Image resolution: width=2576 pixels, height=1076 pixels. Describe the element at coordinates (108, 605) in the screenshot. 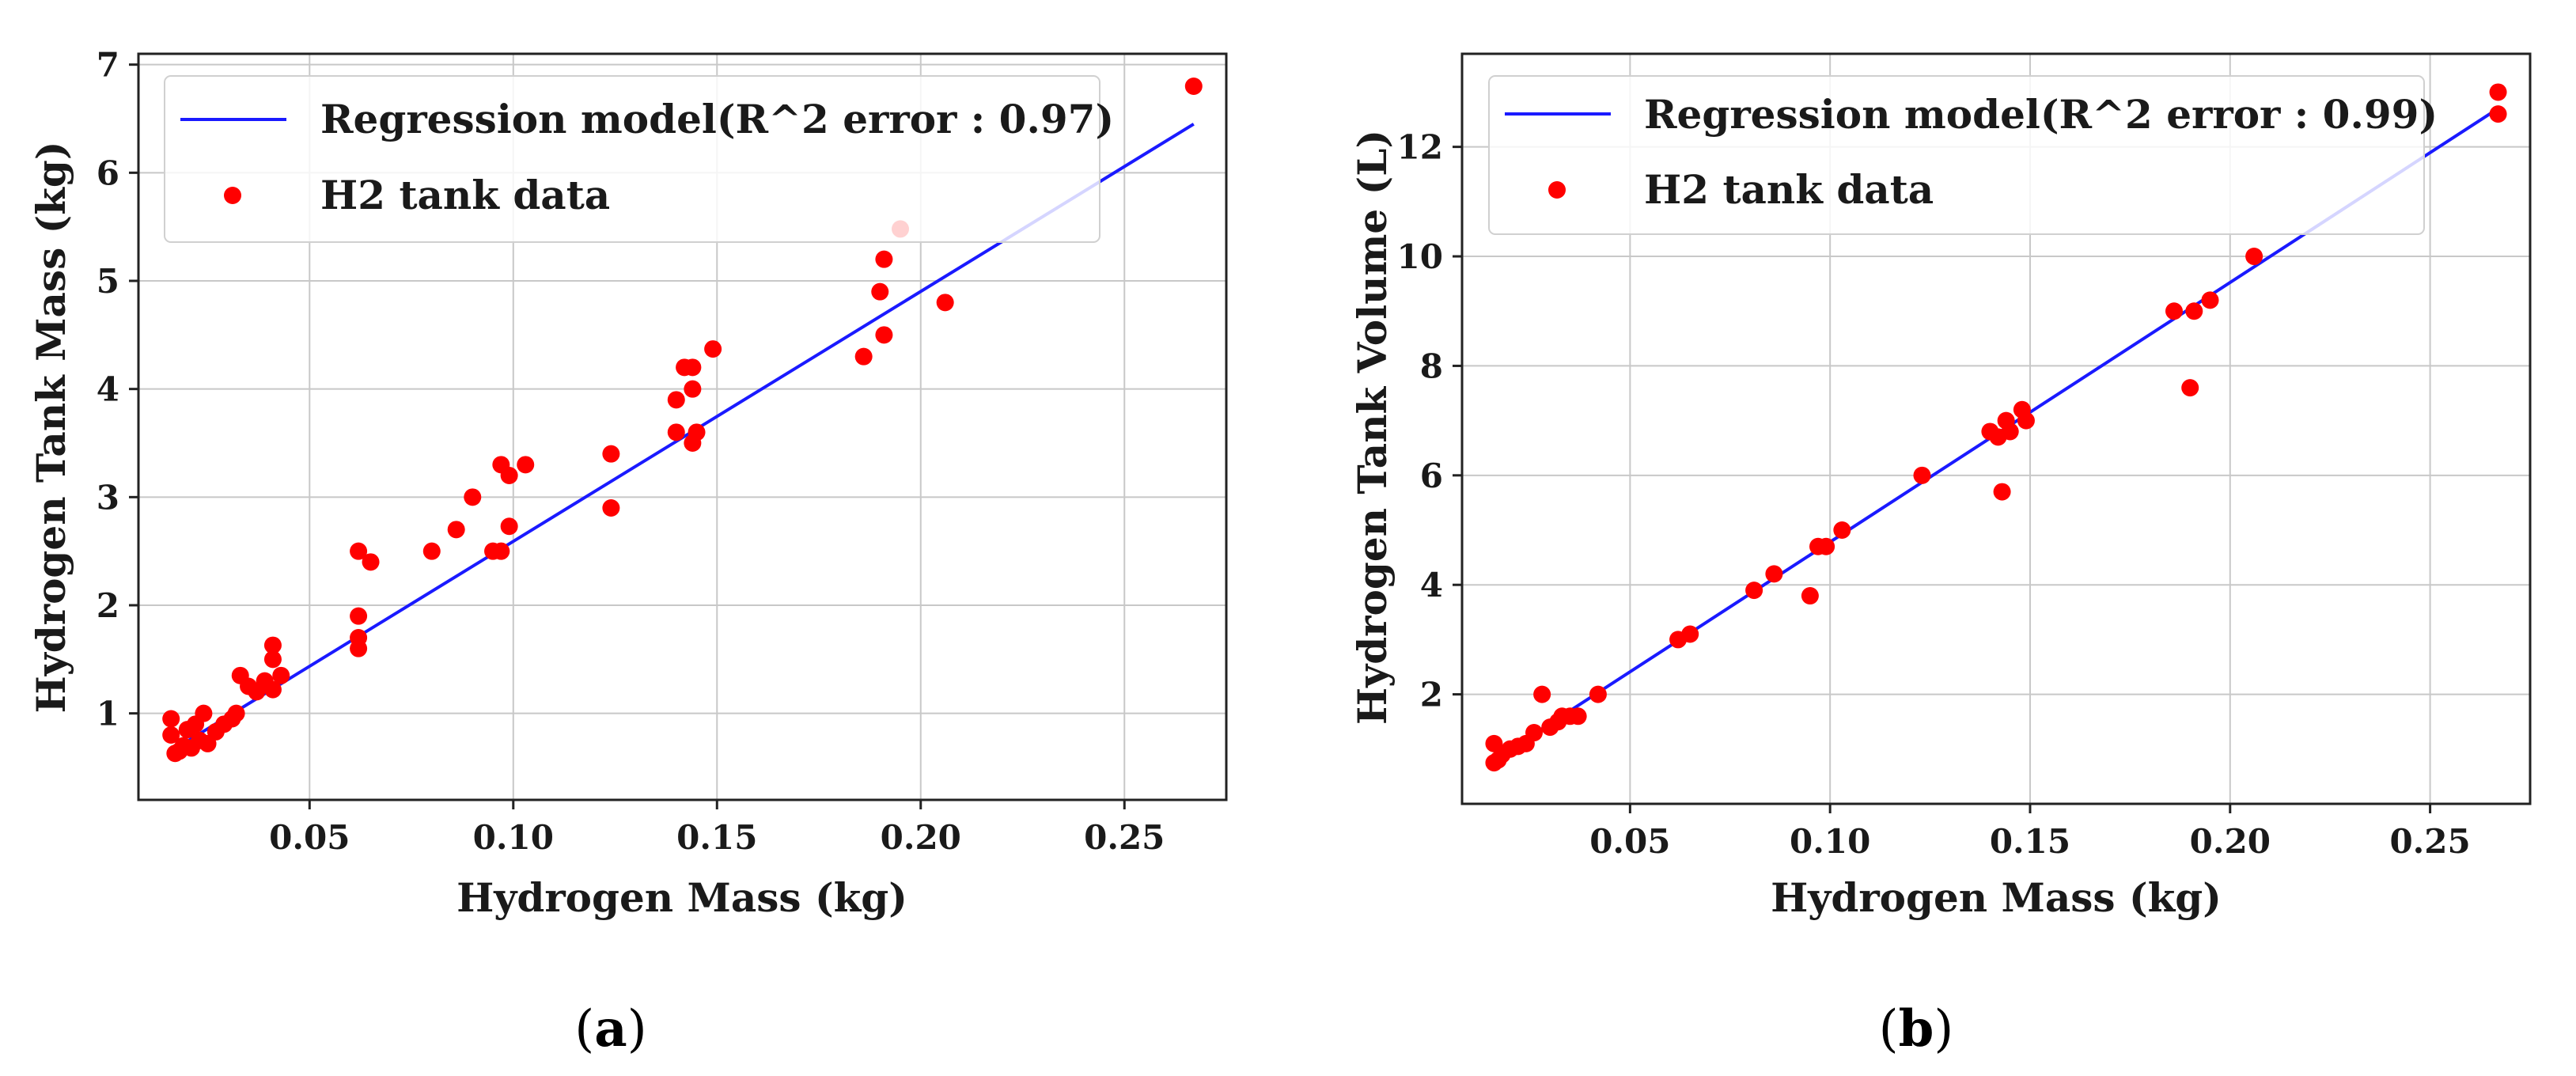

I see `chart-a-ytick-label: 2` at that location.